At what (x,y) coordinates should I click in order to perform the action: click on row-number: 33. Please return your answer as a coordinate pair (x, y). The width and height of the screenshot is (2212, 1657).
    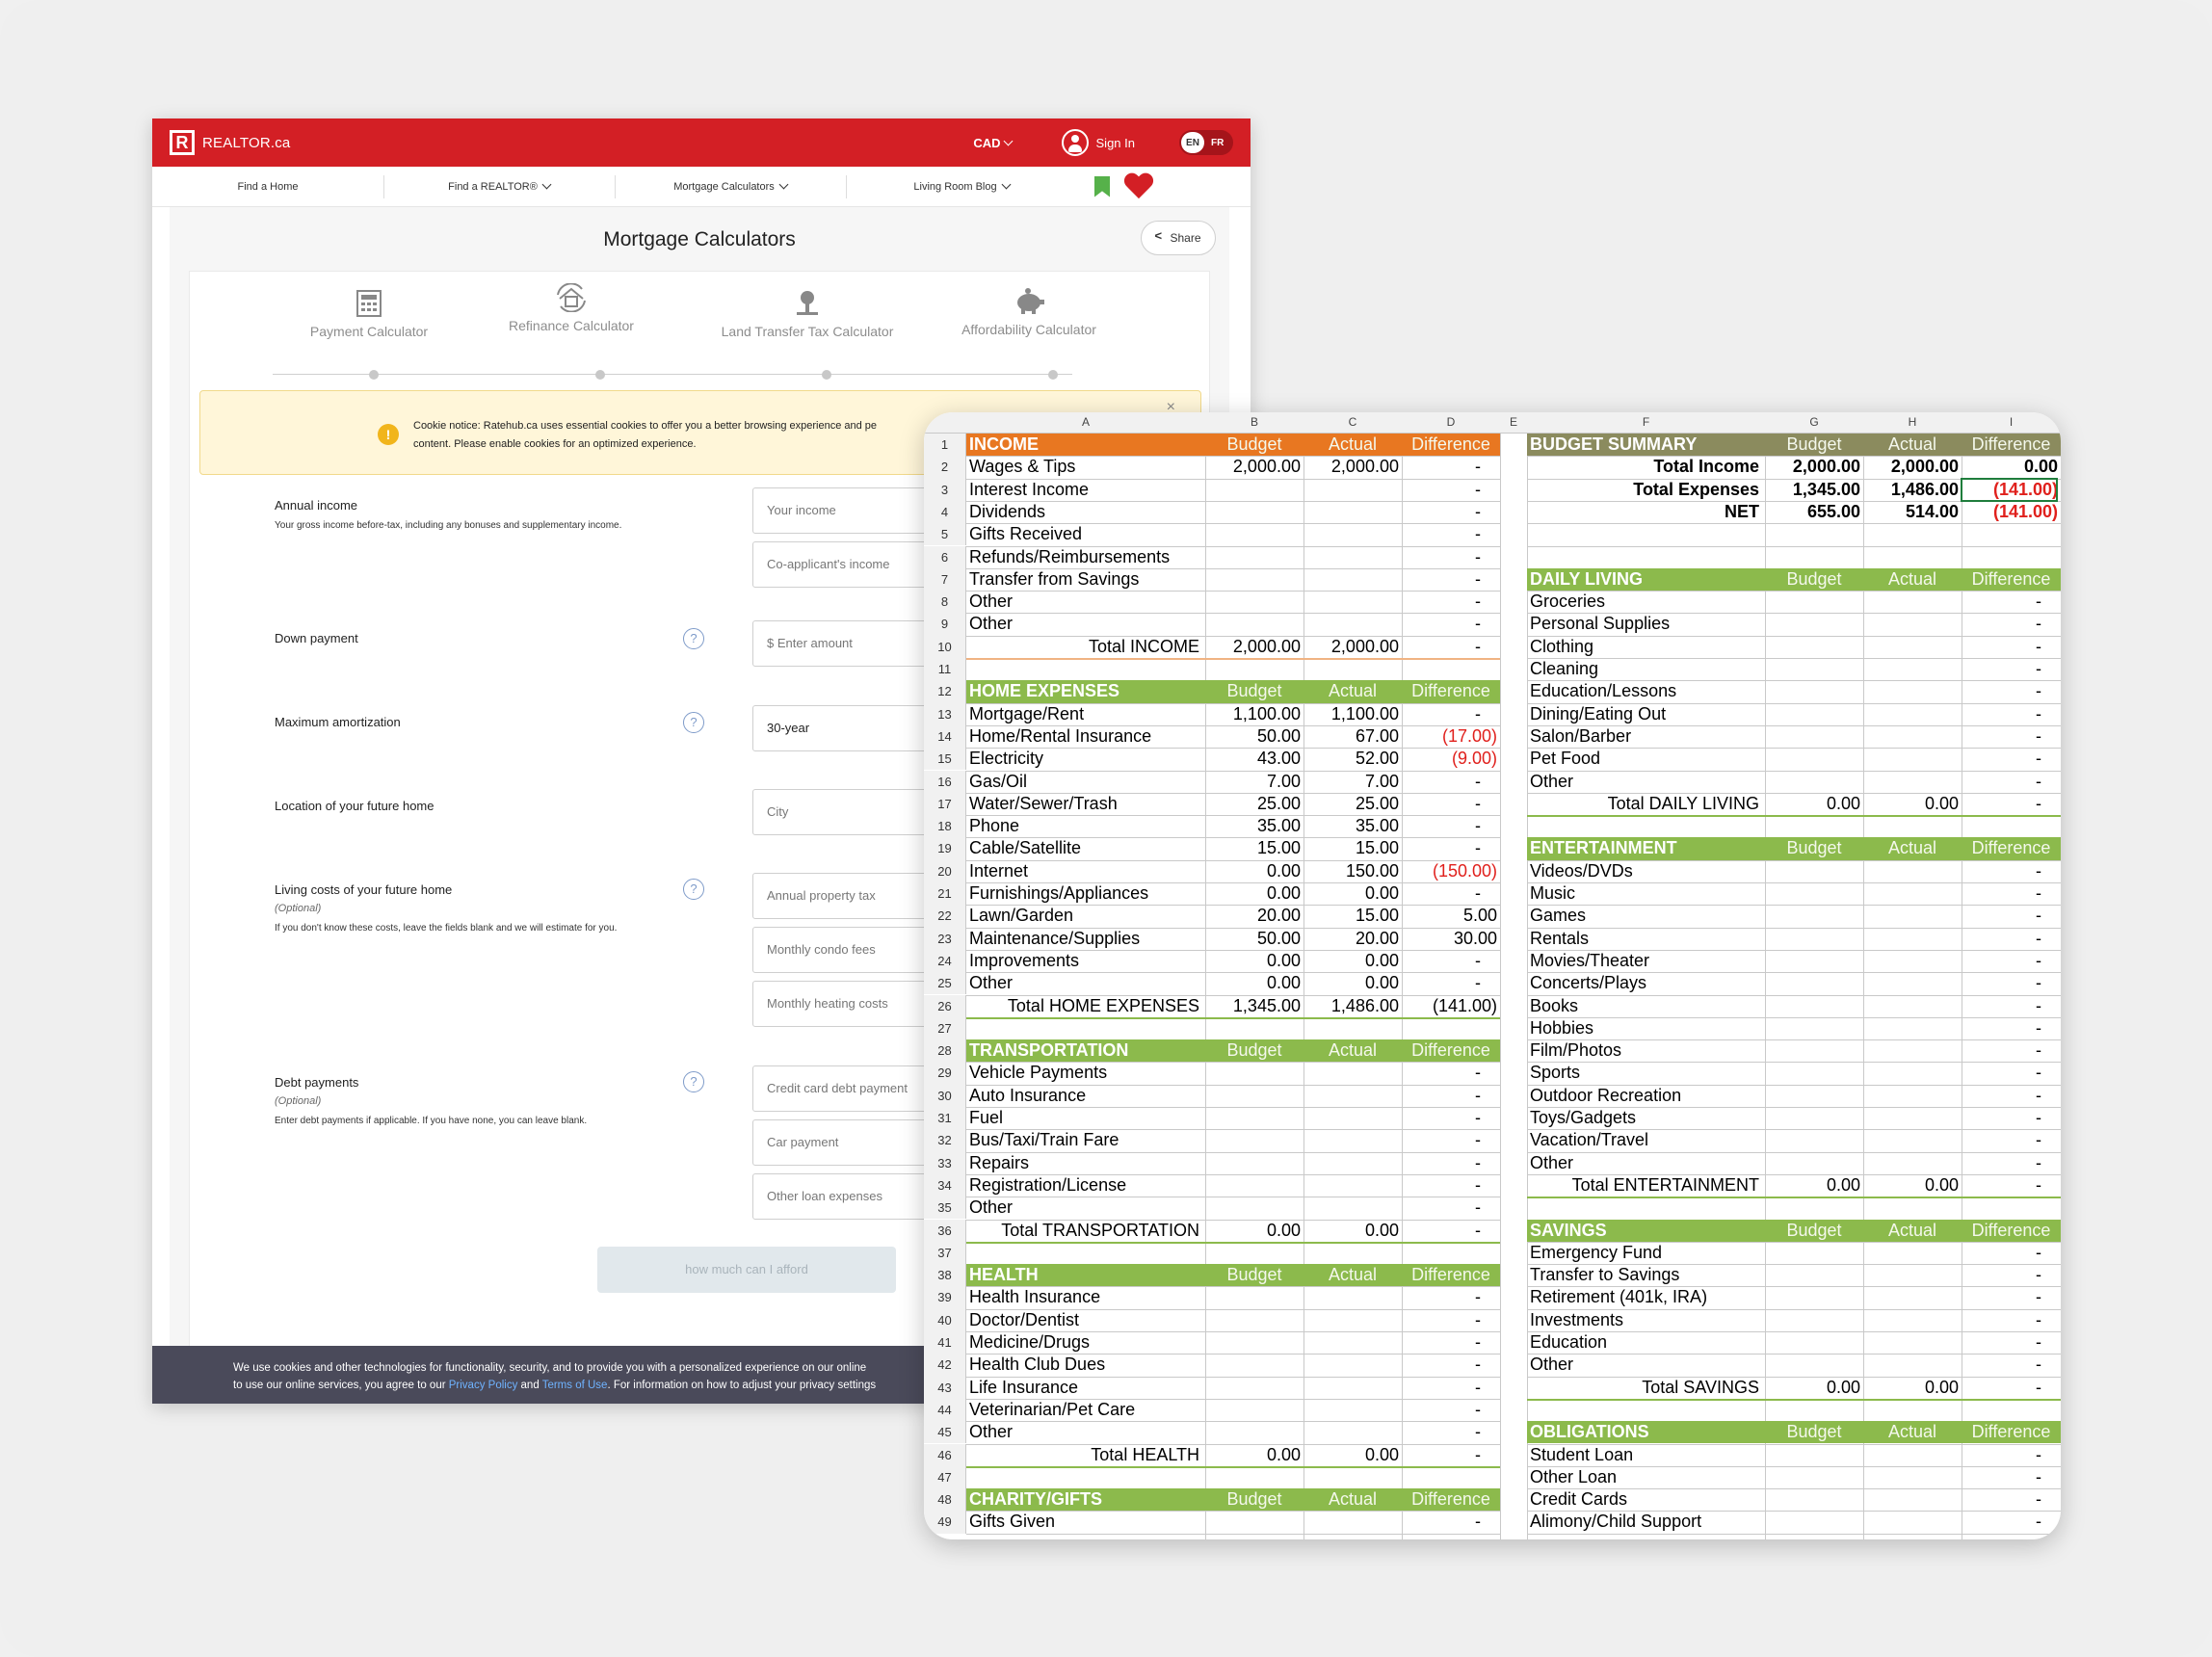
    Looking at the image, I should click on (945, 1162).